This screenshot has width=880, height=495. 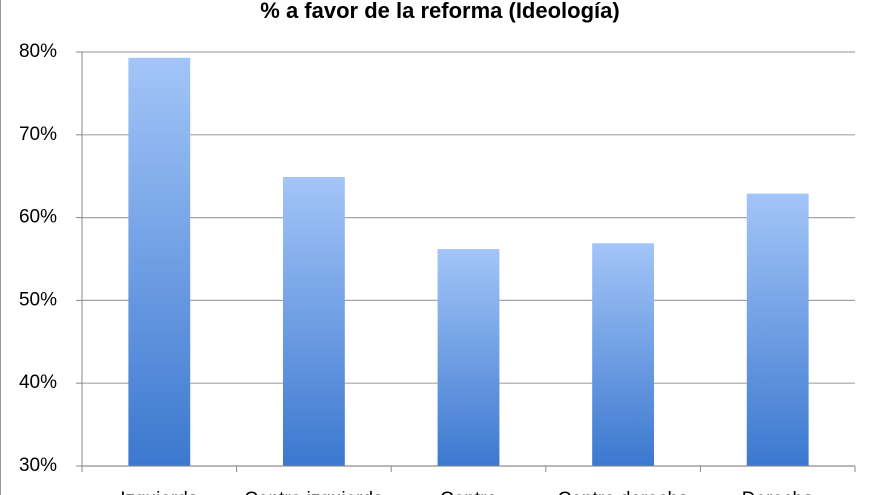 I want to click on y-tick-label: 40%, so click(x=38, y=382).